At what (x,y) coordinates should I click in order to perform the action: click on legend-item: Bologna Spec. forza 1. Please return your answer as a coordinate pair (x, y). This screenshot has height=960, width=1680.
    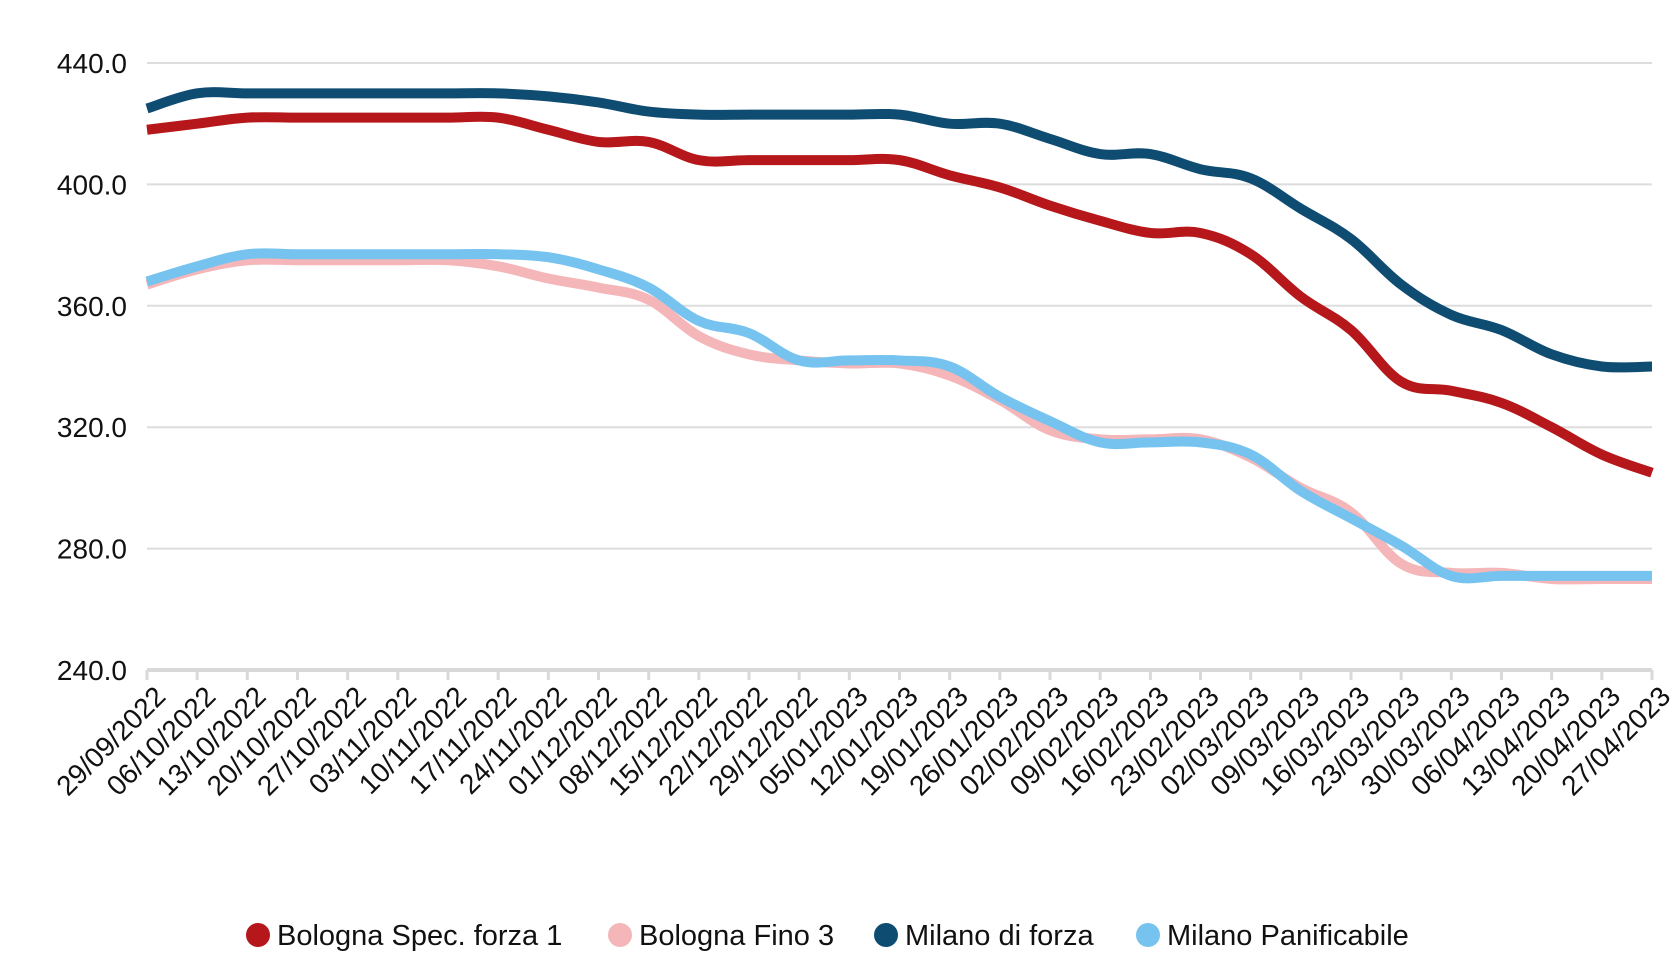
    Looking at the image, I should click on (404, 936).